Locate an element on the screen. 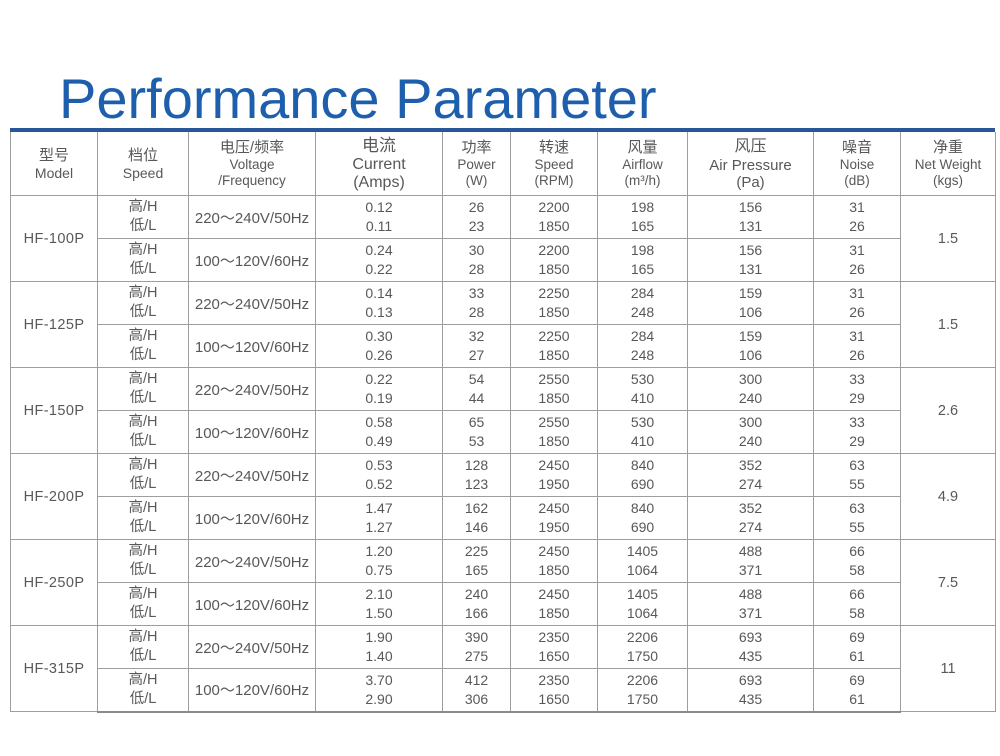 The height and width of the screenshot is (756, 1000). high-value: 2550 is located at coordinates (554, 379).